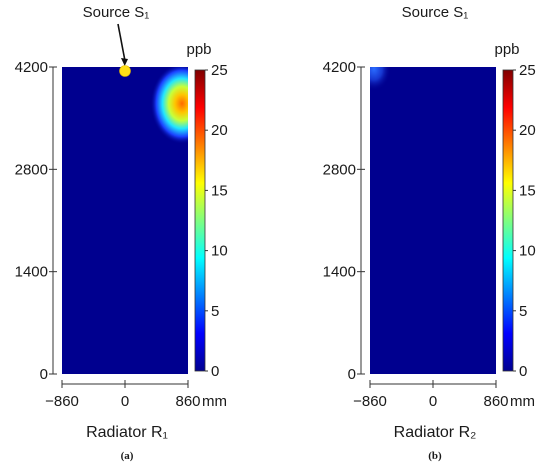 This screenshot has height=466, width=550. Describe the element at coordinates (124, 62) in the screenshot. I see `annotation-arrow-head` at that location.